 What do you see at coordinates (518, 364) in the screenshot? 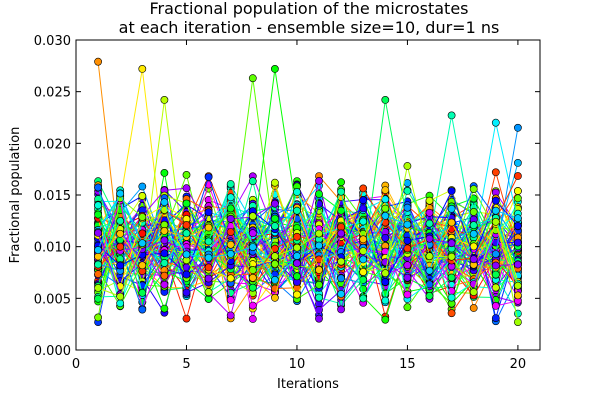
I see `x-tick-label: 20` at bounding box center [518, 364].